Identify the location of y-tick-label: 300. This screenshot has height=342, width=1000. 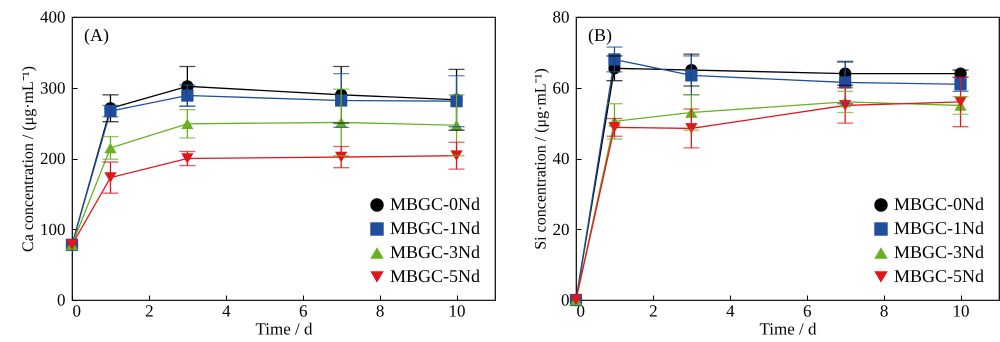
(53, 88).